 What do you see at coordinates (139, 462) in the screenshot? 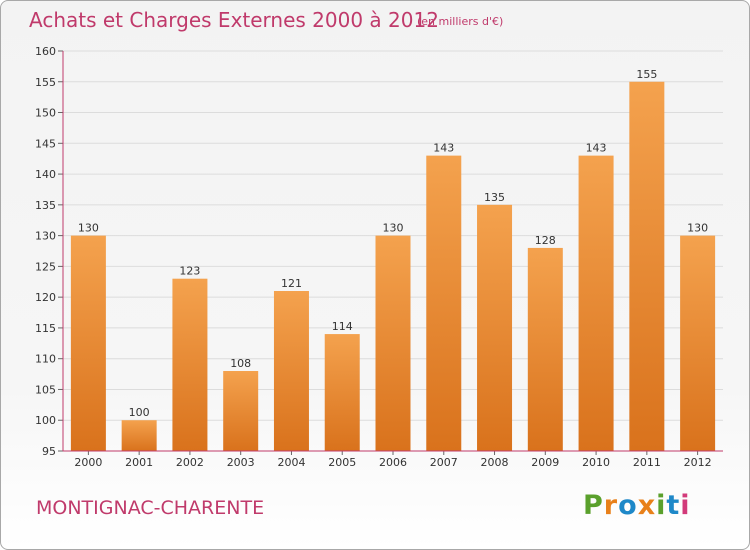
I see `x-tick-label: 2001` at bounding box center [139, 462].